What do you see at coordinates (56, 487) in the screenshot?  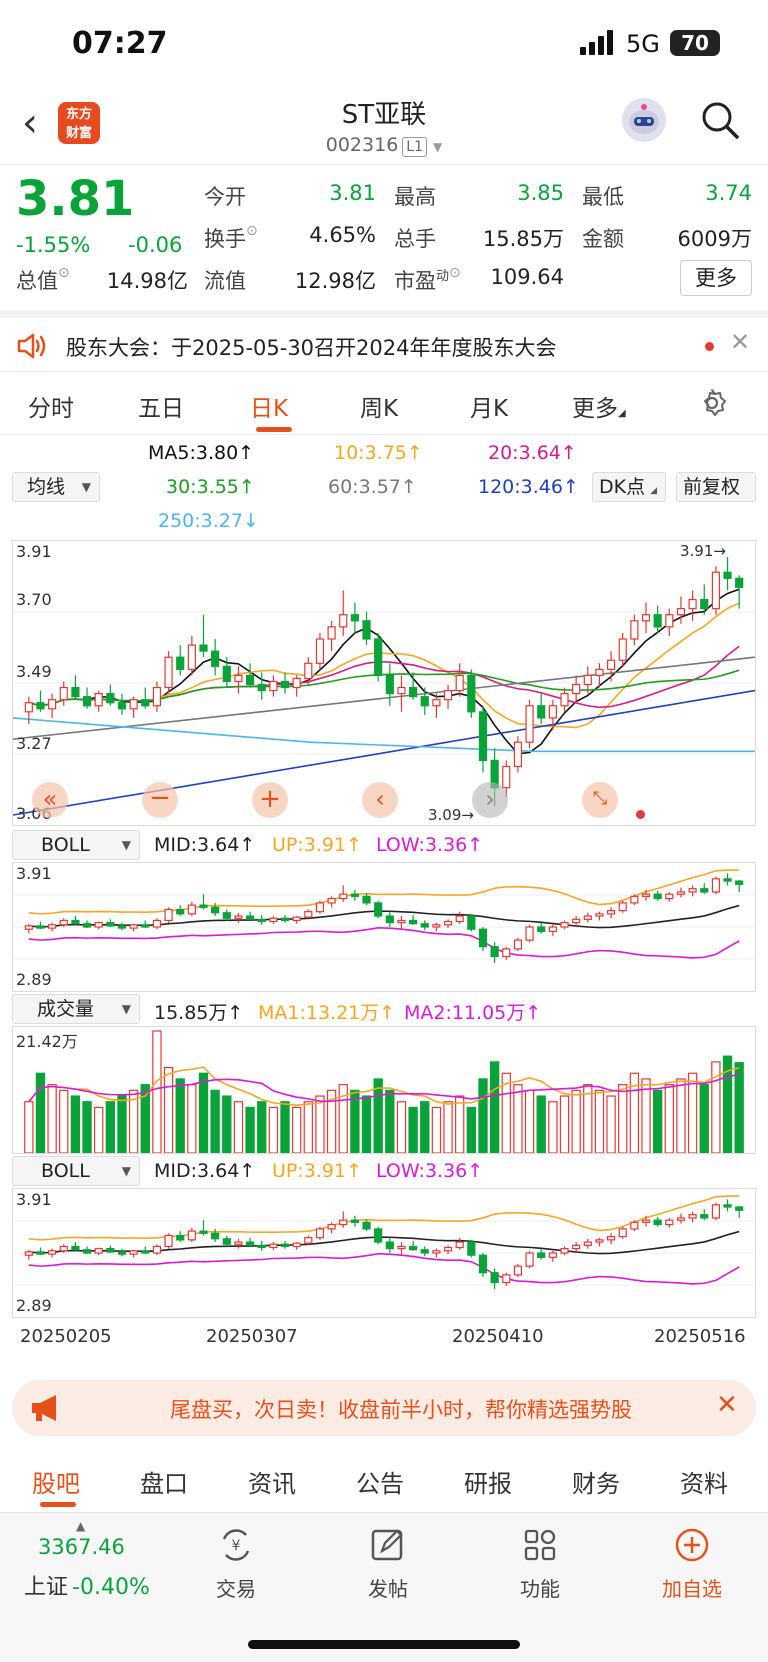 I see `indicator-select: 均线 ▼` at bounding box center [56, 487].